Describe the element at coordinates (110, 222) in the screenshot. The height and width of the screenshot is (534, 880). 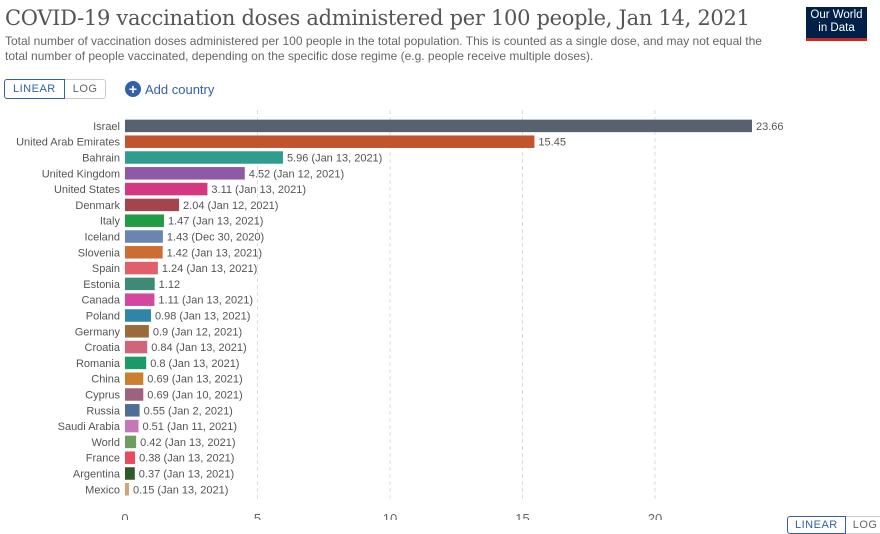
I see `category-label: Italy` at that location.